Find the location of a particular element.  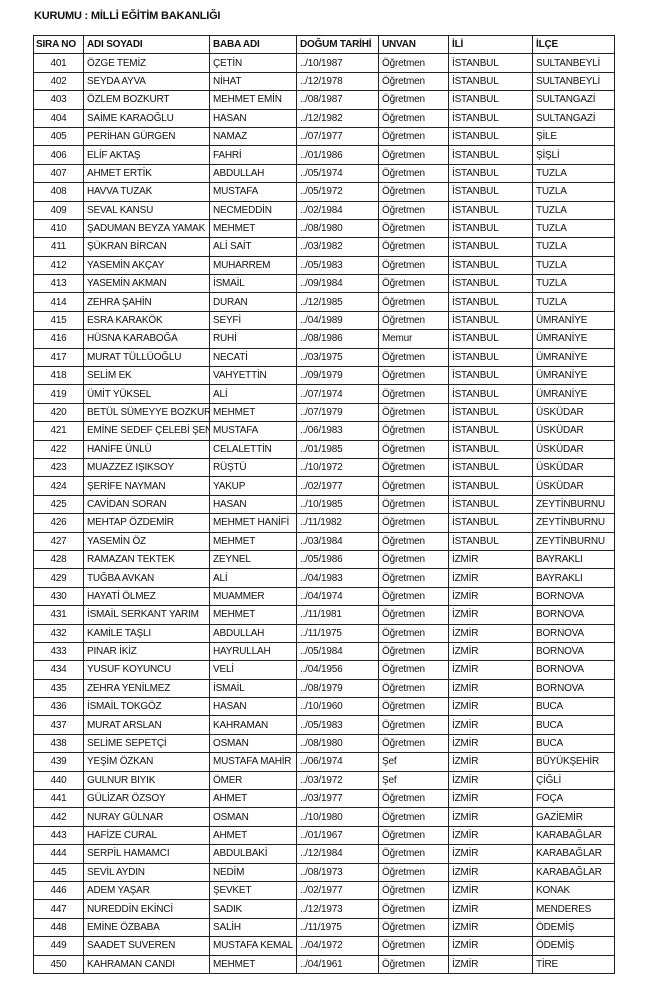

cell-dogum-tarihi: ../12/1985 is located at coordinates (337, 302).